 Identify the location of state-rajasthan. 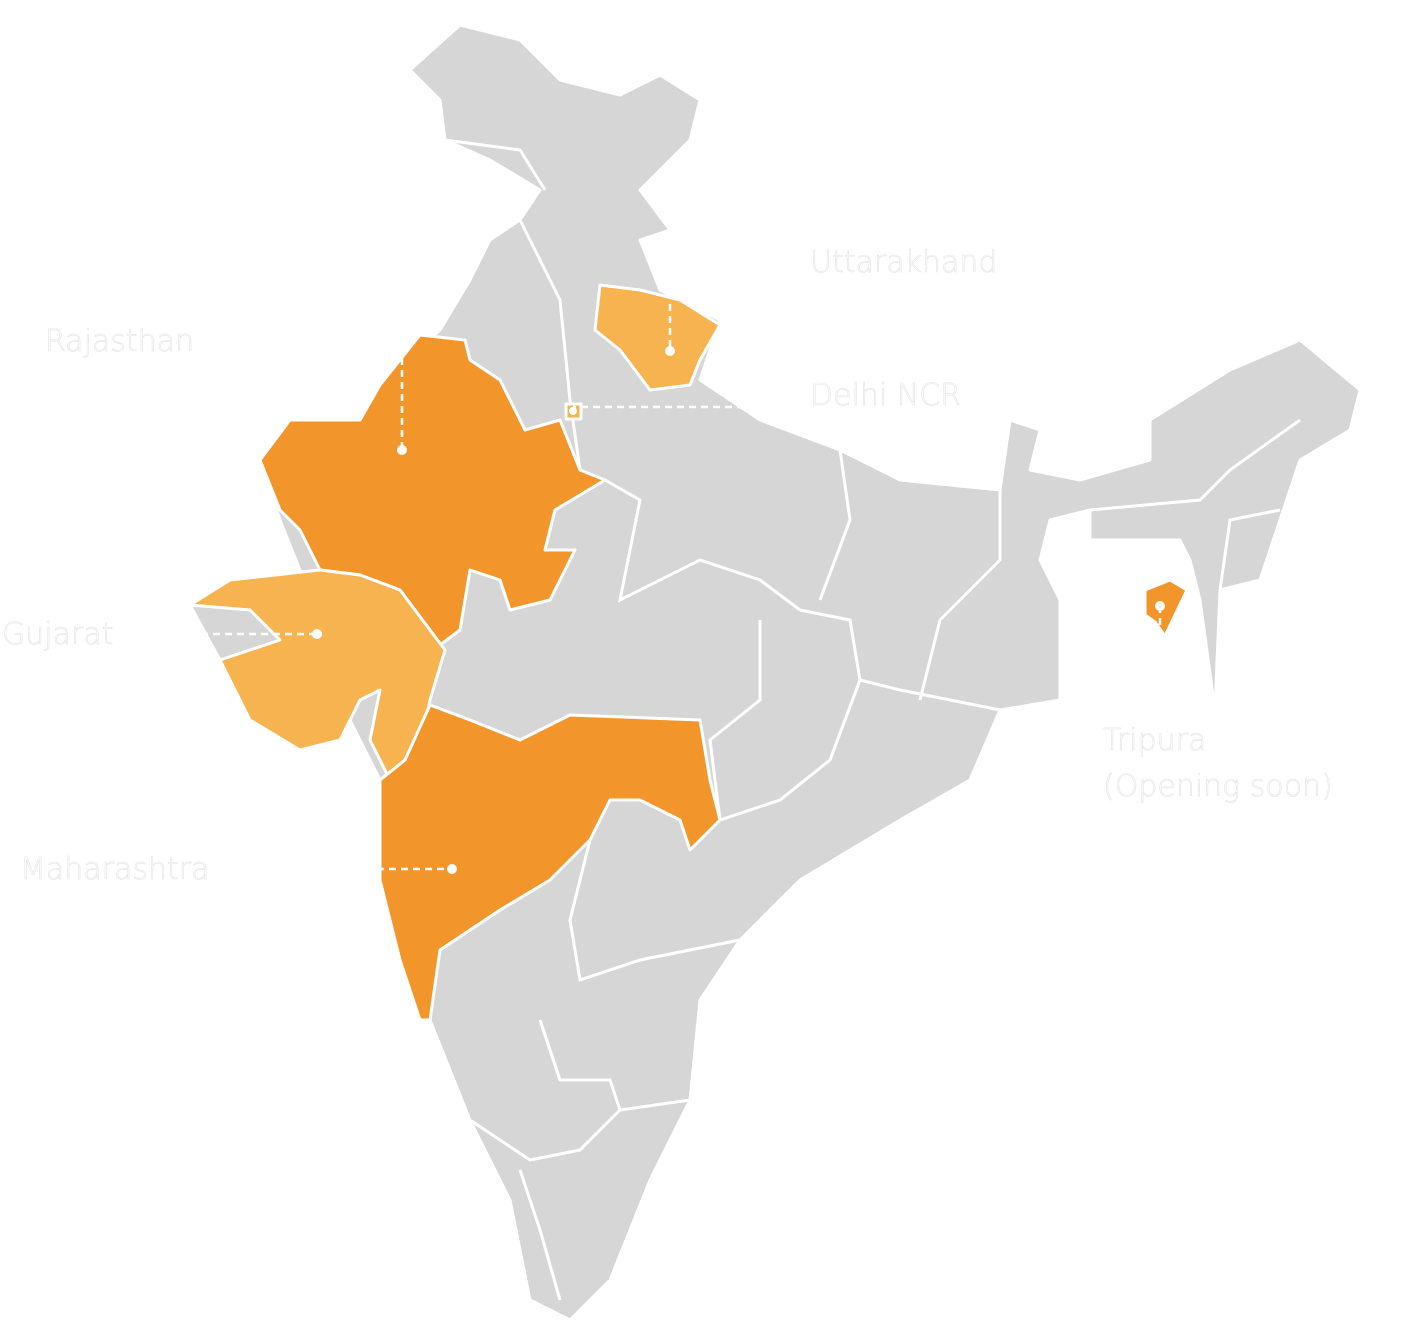
(432, 490).